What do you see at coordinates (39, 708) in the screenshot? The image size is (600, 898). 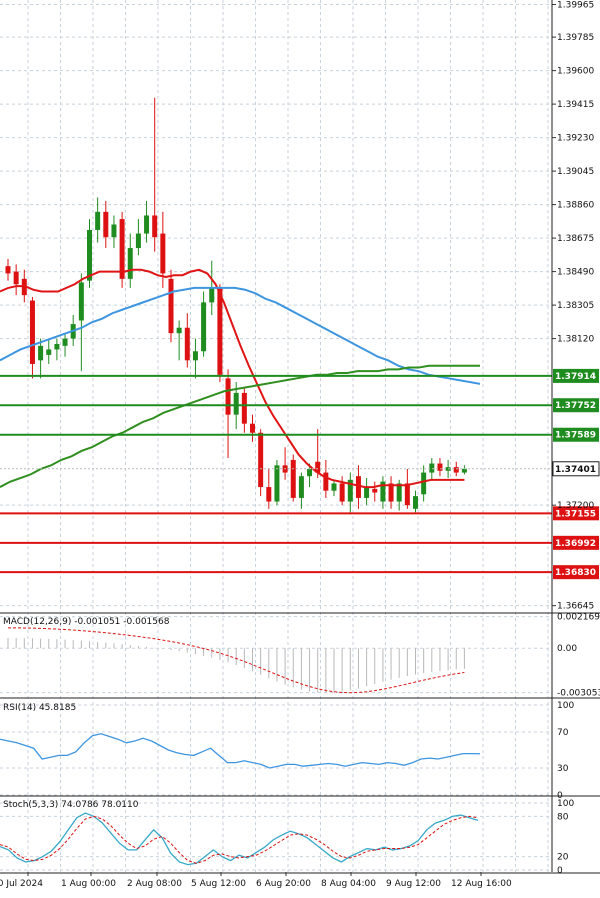 I see `rsi-title: RSI(14) 45.8185` at bounding box center [39, 708].